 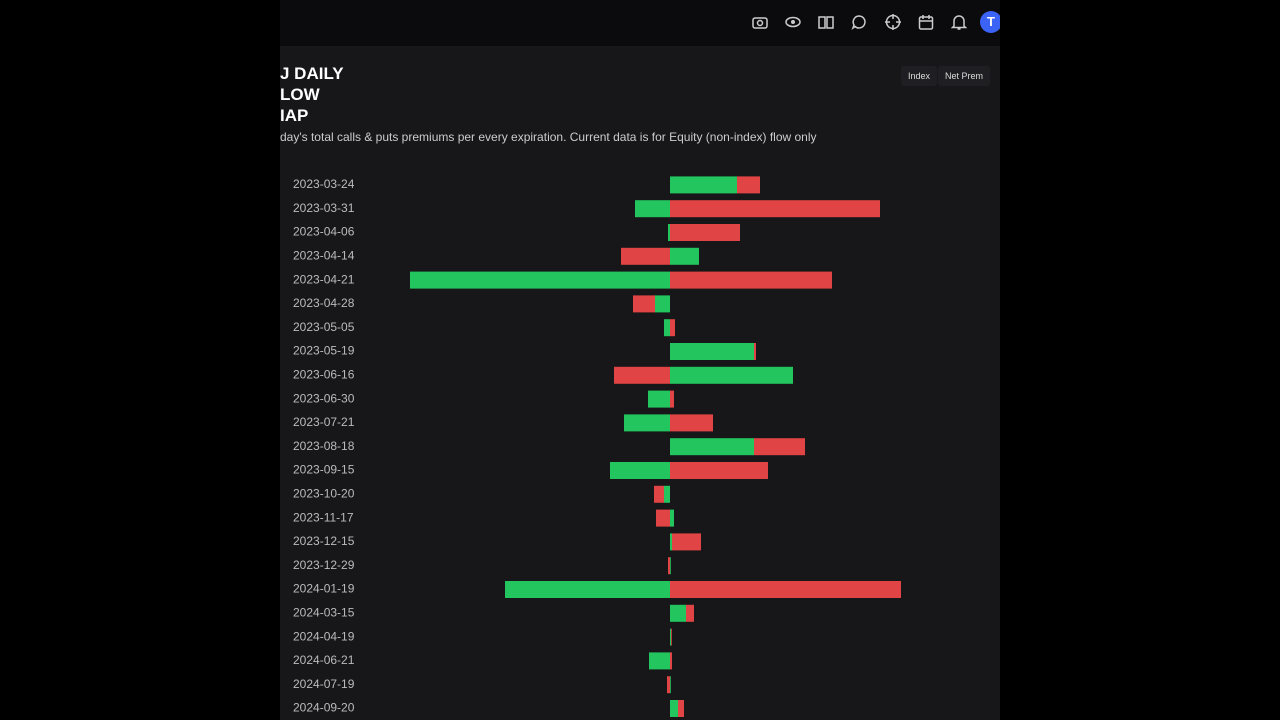 What do you see at coordinates (324, 541) in the screenshot?
I see `category-label: 2023-12-15` at bounding box center [324, 541].